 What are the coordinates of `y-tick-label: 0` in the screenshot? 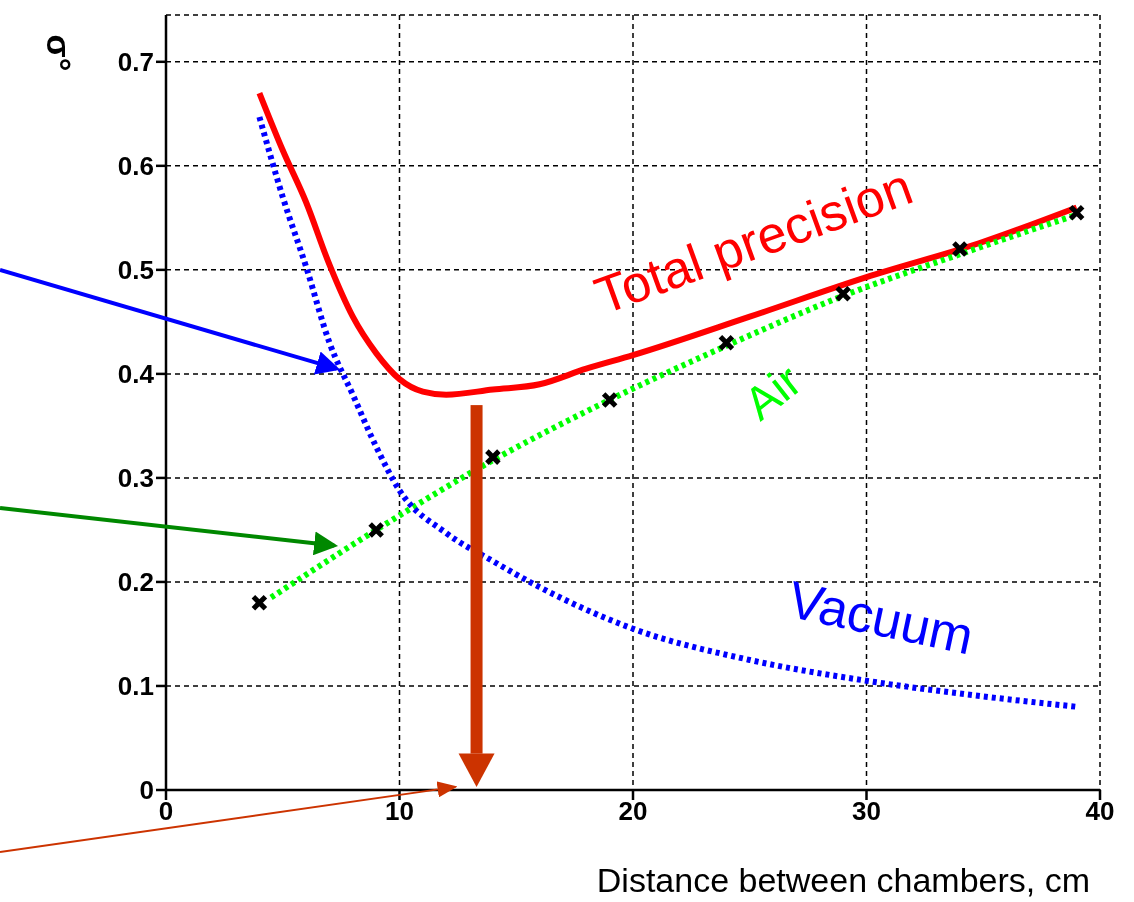 It's located at (146, 790).